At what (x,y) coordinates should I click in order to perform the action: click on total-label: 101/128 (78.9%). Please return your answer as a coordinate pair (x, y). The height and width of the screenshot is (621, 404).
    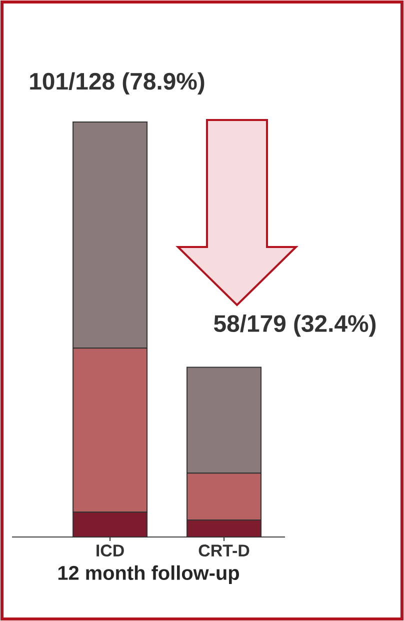
    Looking at the image, I should click on (117, 83).